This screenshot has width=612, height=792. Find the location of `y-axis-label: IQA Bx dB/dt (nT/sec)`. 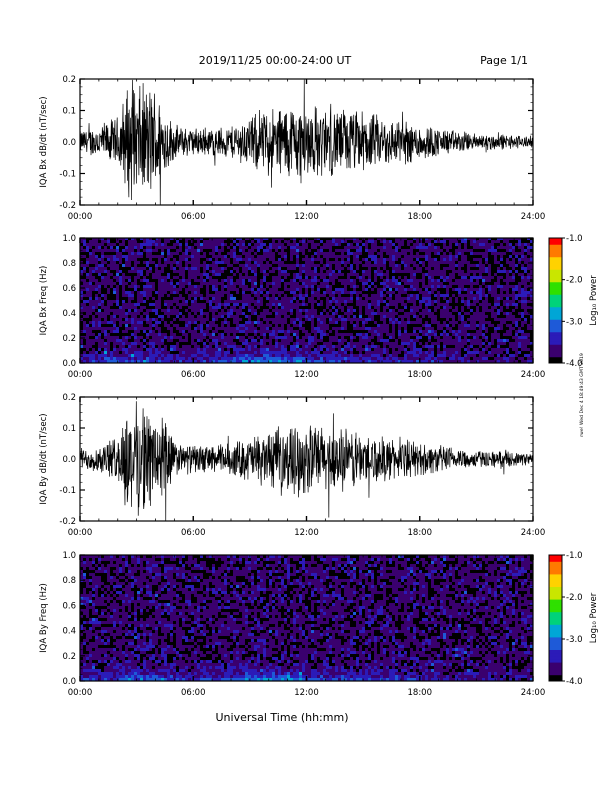

y-axis-label: IQA Bx dB/dt (nT/sec) is located at coordinates (44, 141).